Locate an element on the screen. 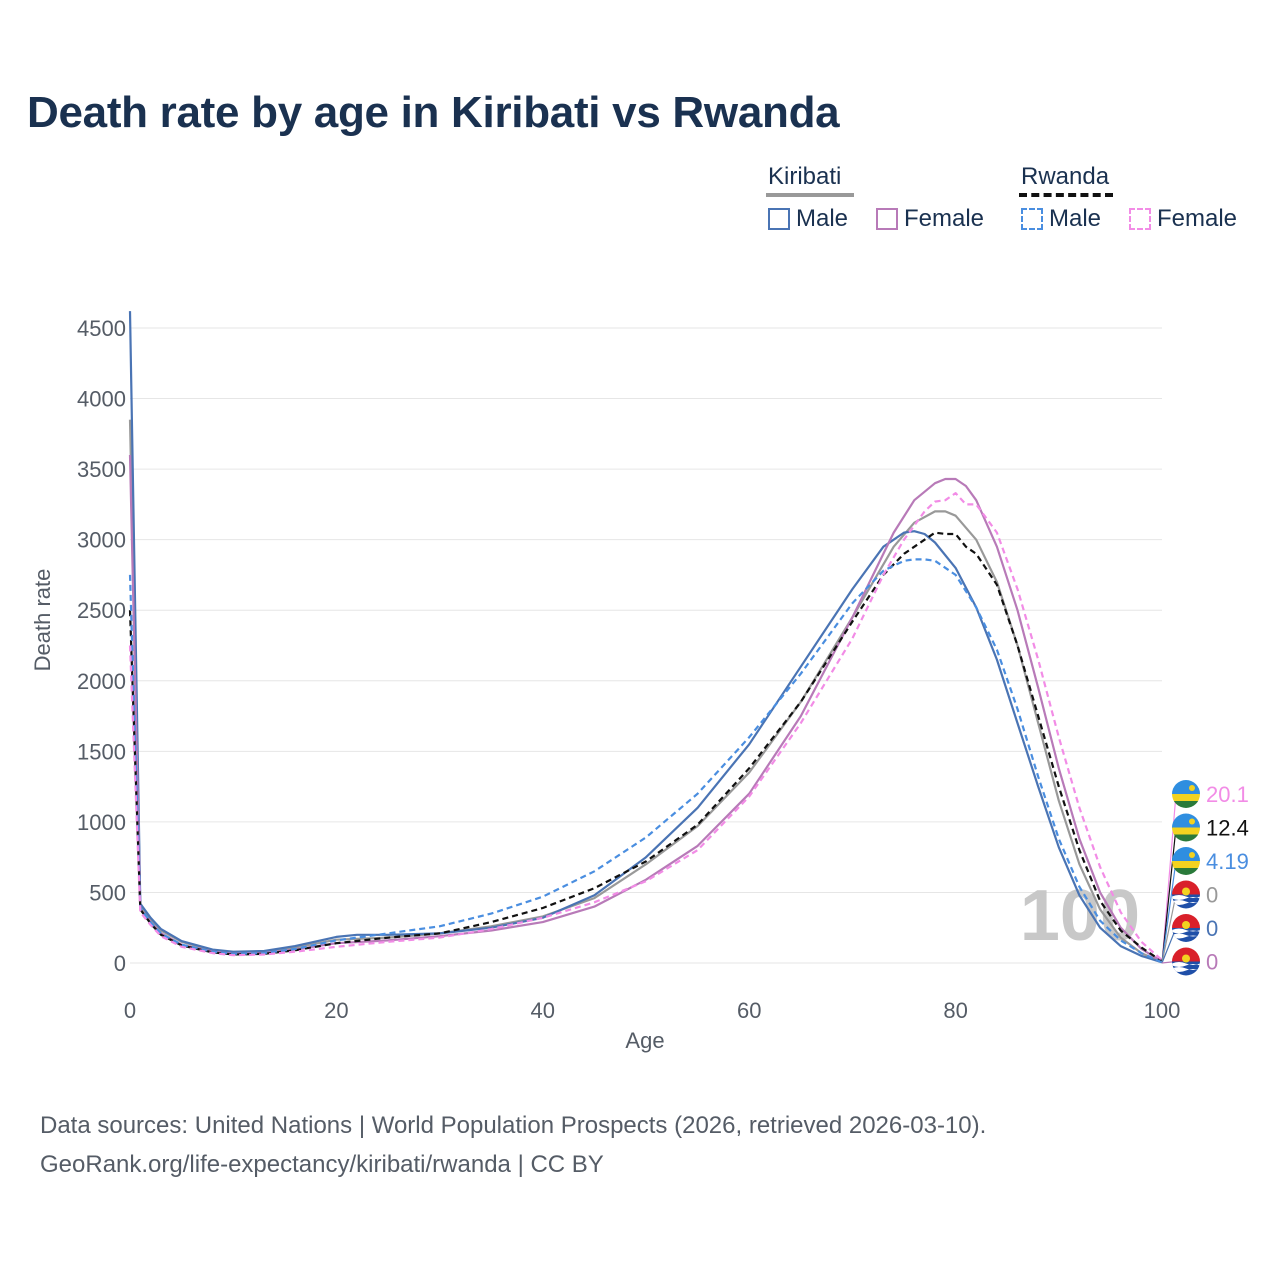 Image resolution: width=1280 pixels, height=1280 pixels. x-tick-label: 60 is located at coordinates (749, 1010).